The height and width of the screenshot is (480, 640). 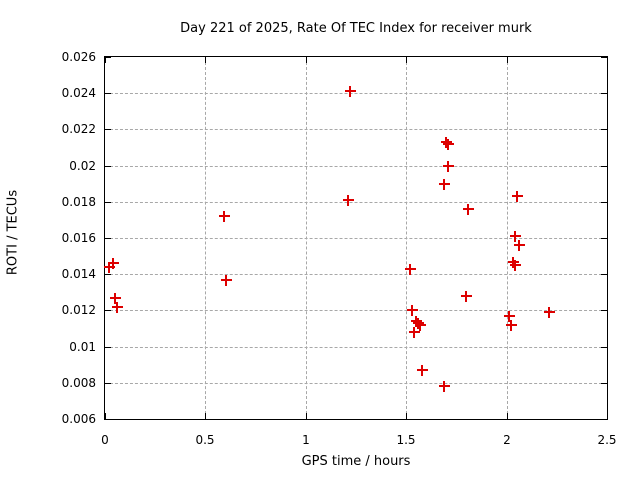 What do you see at coordinates (356, 461) in the screenshot?
I see `x-axis-label: GPS time / hours` at bounding box center [356, 461].